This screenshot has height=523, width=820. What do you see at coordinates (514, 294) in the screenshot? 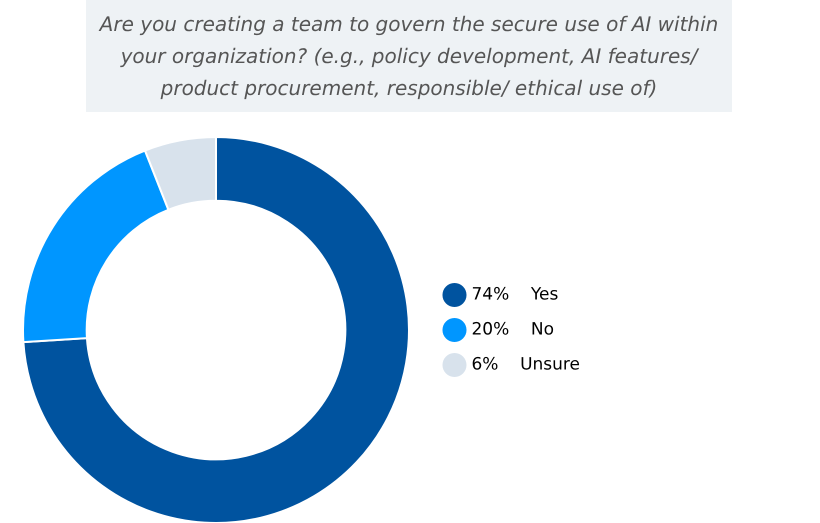
I see `legend-label: 74% Yes` at bounding box center [514, 294].